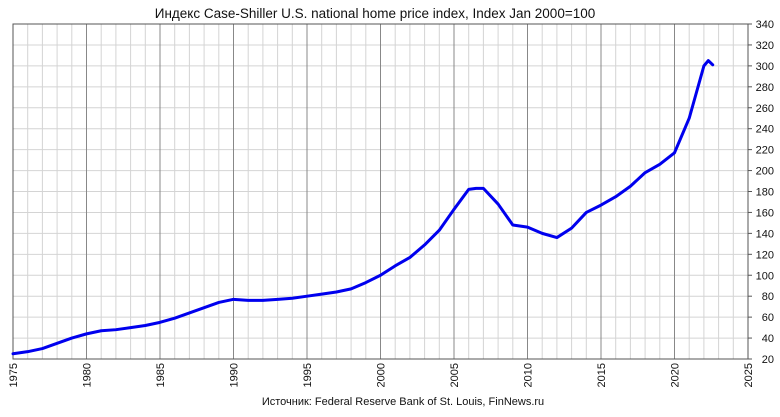 Image resolution: width=780 pixels, height=417 pixels. What do you see at coordinates (749, 375) in the screenshot?
I see `x-tick-label: 2025` at bounding box center [749, 375].